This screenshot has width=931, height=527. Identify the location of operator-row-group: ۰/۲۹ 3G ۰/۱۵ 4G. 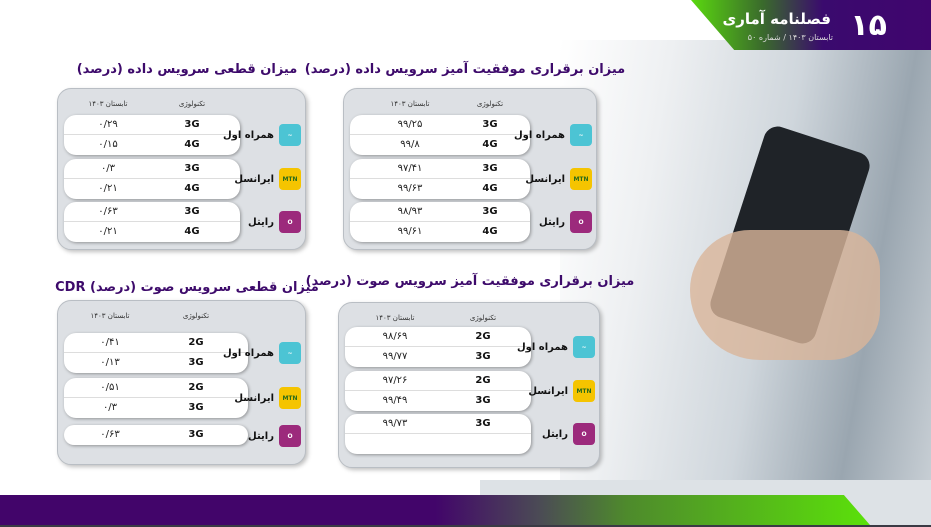
(152, 135).